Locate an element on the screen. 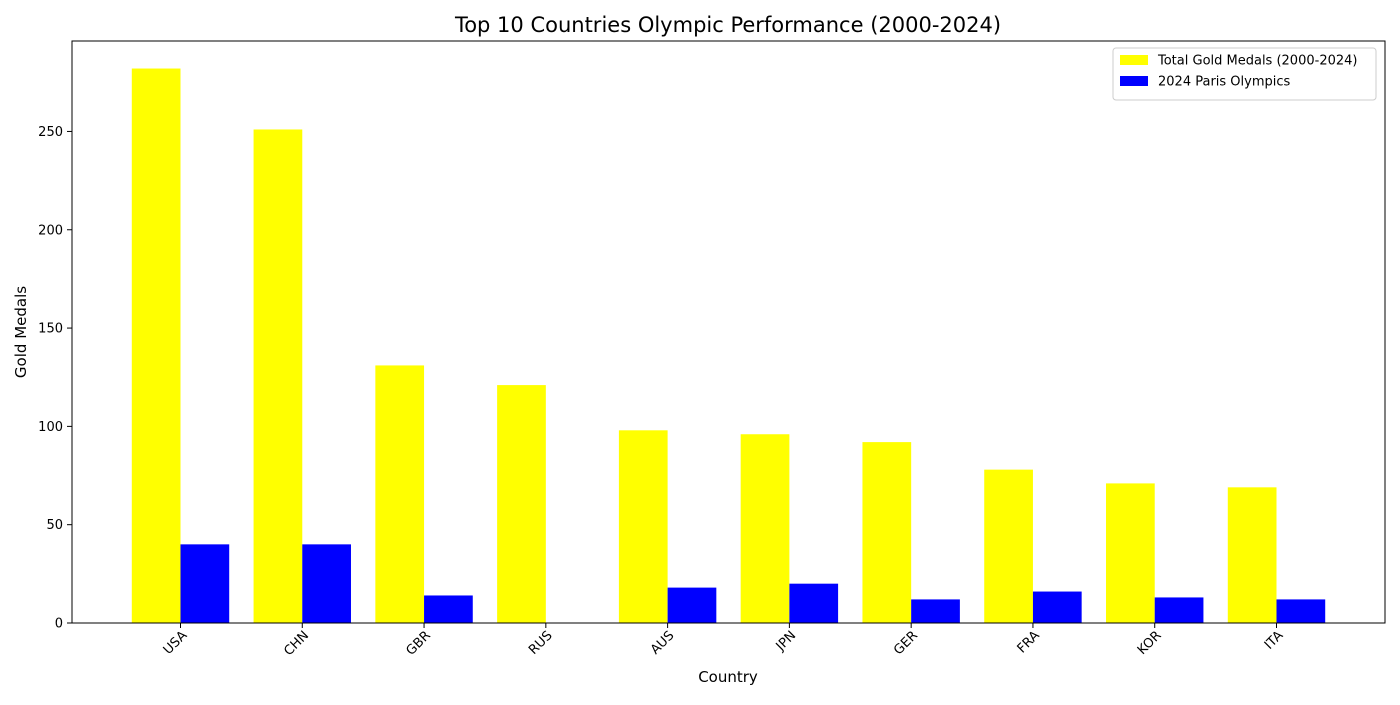  bar-total-aus is located at coordinates (643, 526).